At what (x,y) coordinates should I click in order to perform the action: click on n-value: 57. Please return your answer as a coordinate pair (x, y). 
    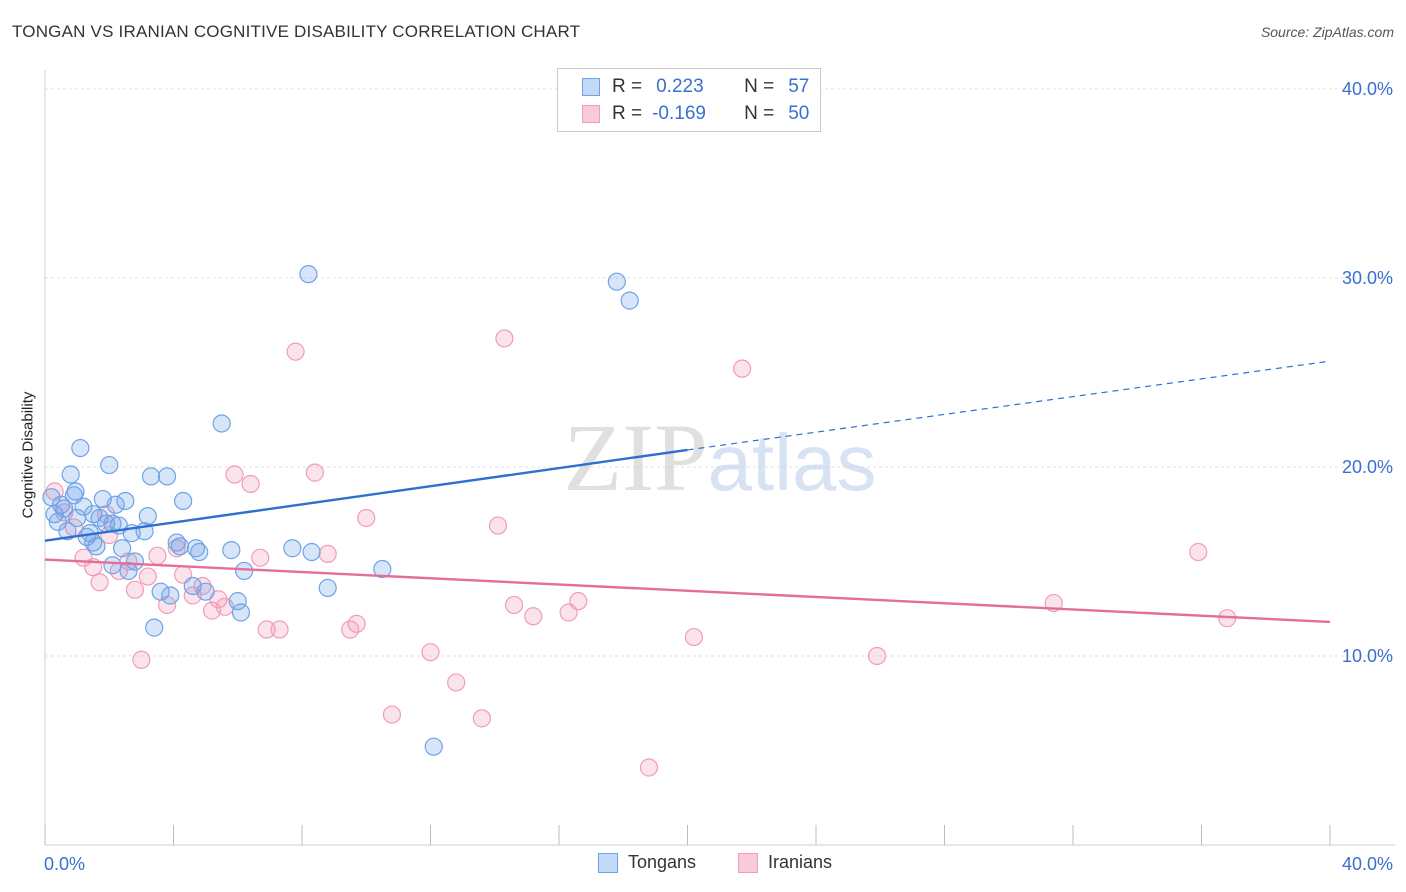
    Looking at the image, I should click on (799, 86).